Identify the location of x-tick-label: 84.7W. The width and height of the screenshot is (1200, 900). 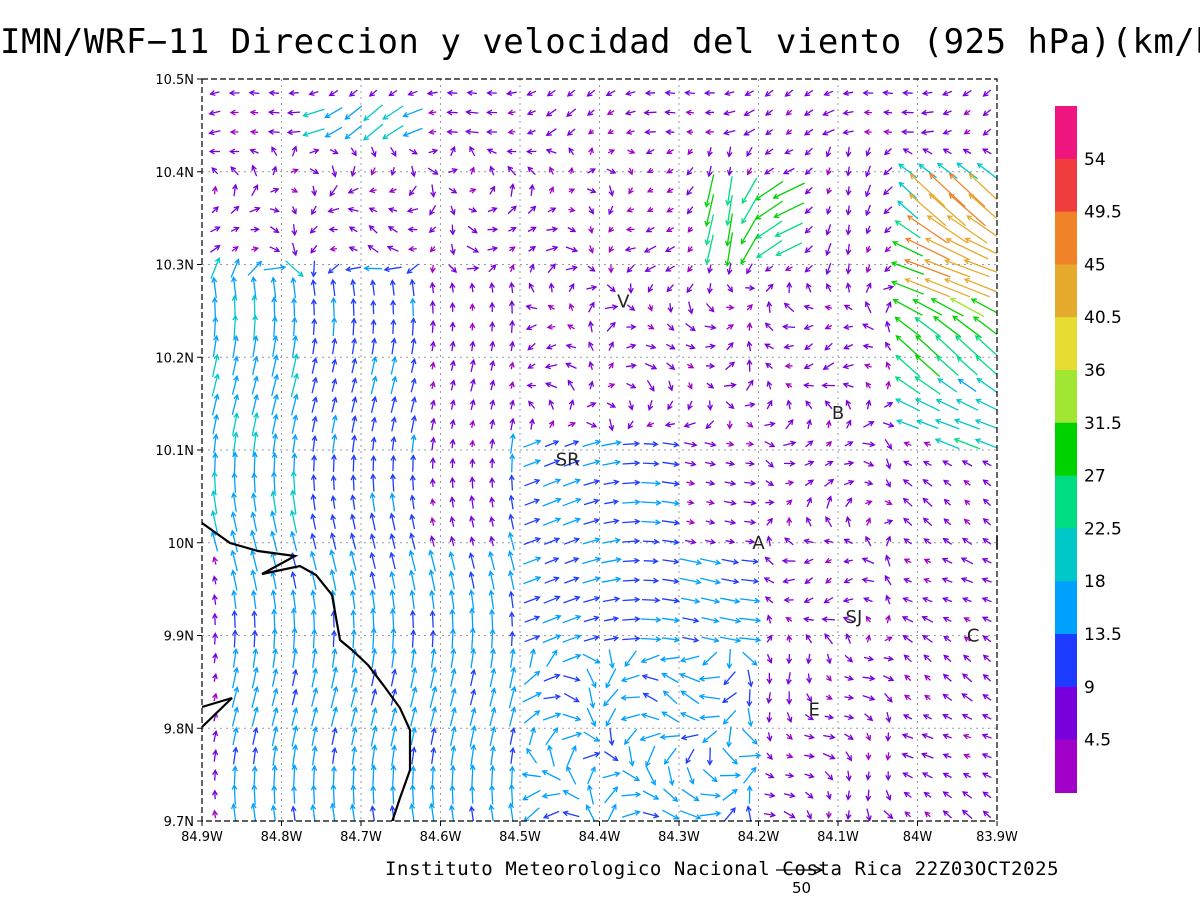
(361, 837).